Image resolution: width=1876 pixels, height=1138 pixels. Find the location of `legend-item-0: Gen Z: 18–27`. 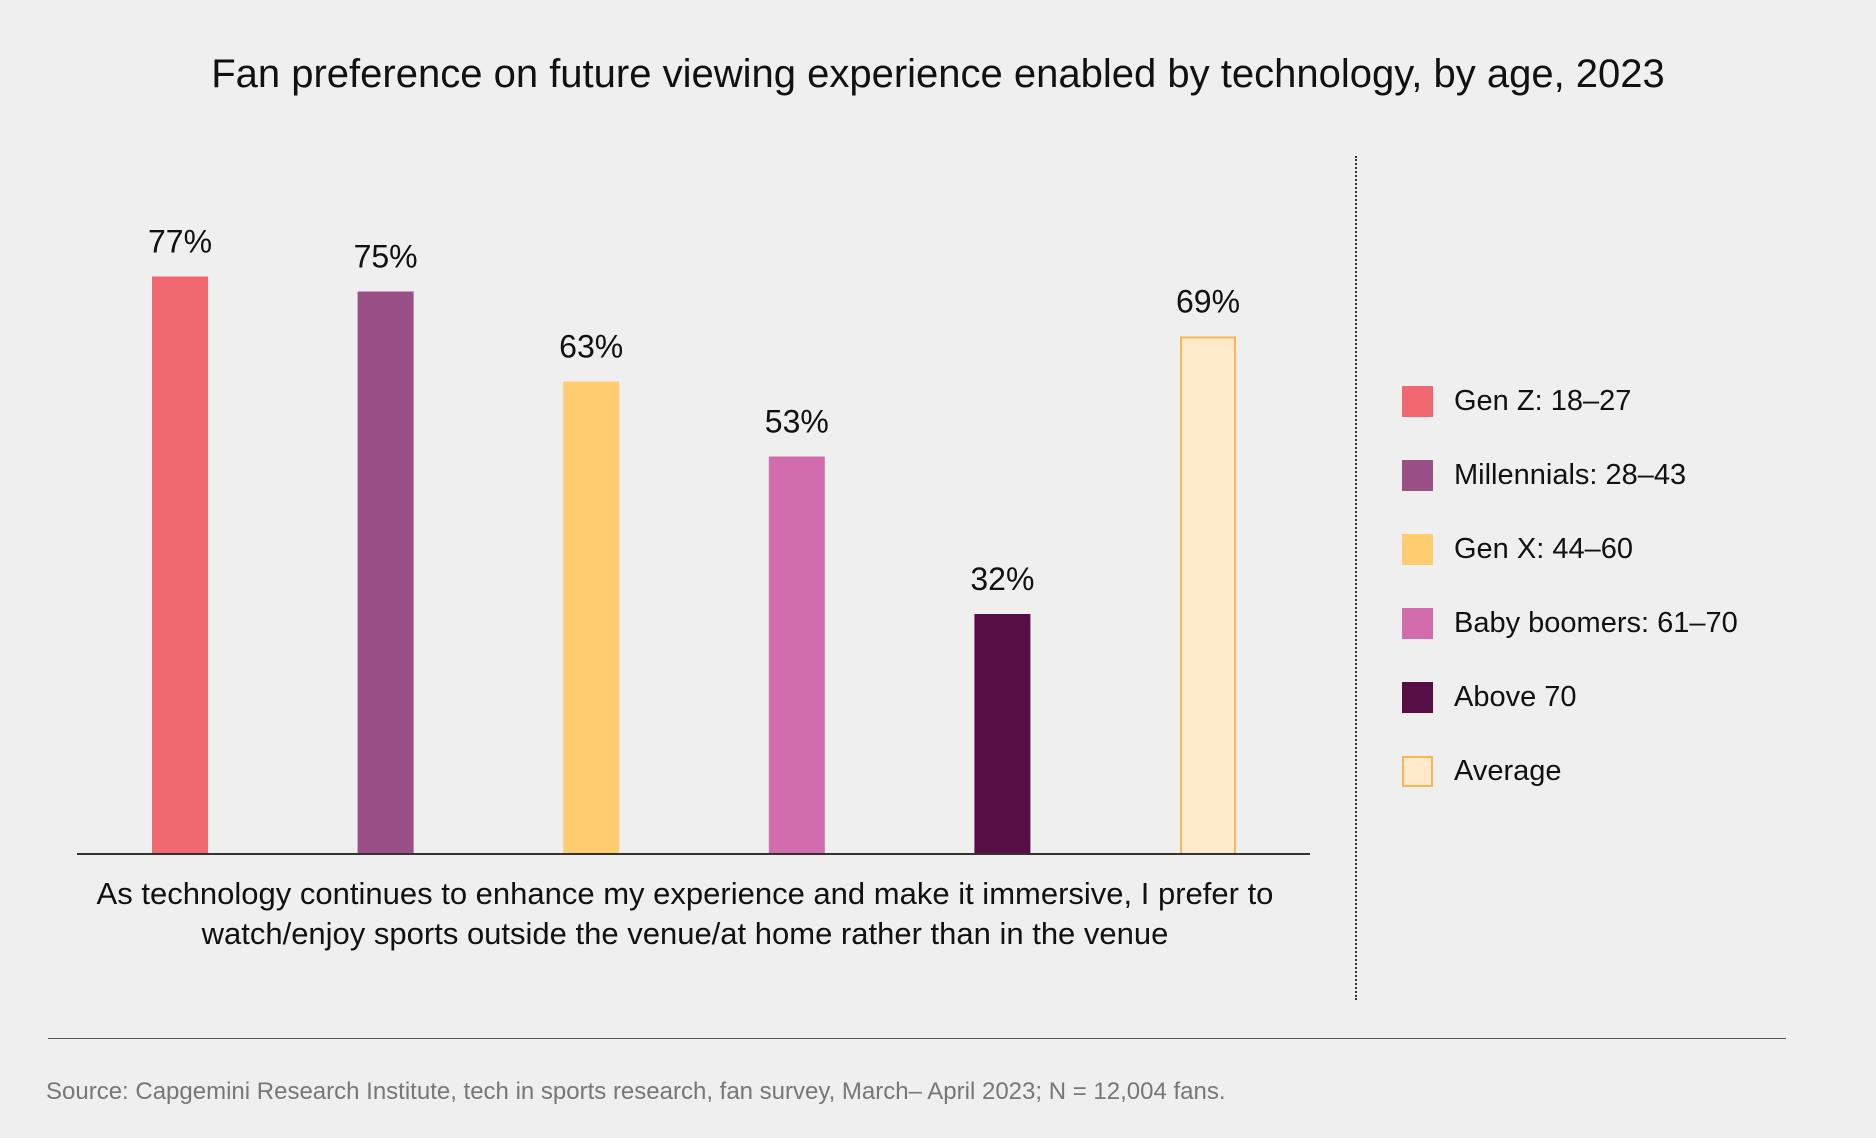

legend-item-0: Gen Z: 18–27 is located at coordinates (1570, 401).